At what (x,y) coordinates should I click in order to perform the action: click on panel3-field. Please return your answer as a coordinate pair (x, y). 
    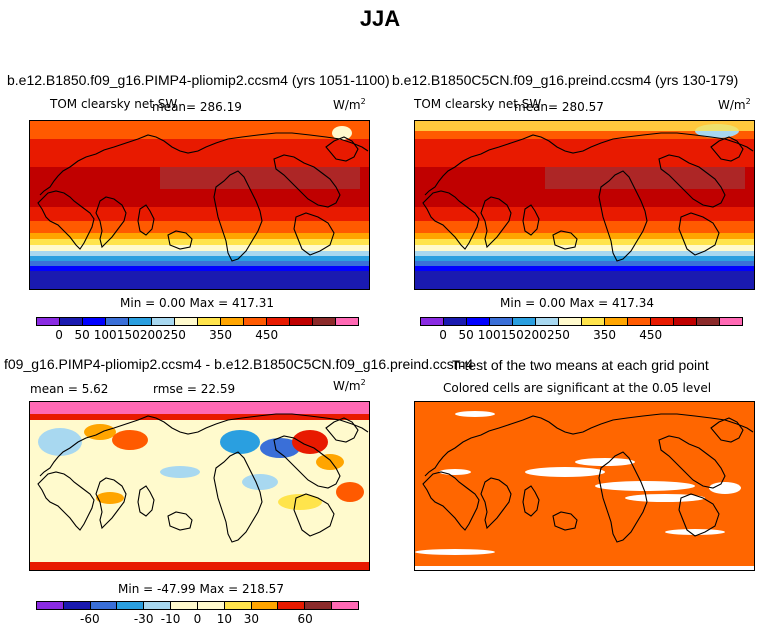
    Looking at the image, I should click on (199, 486).